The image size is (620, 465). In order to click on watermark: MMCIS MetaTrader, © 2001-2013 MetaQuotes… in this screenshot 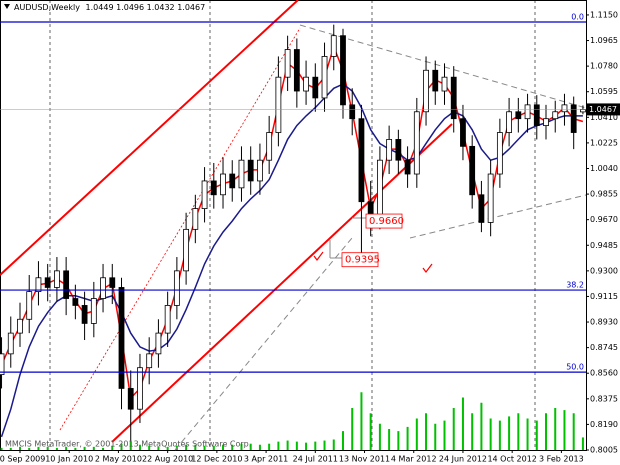, I will do `click(128, 444)`.